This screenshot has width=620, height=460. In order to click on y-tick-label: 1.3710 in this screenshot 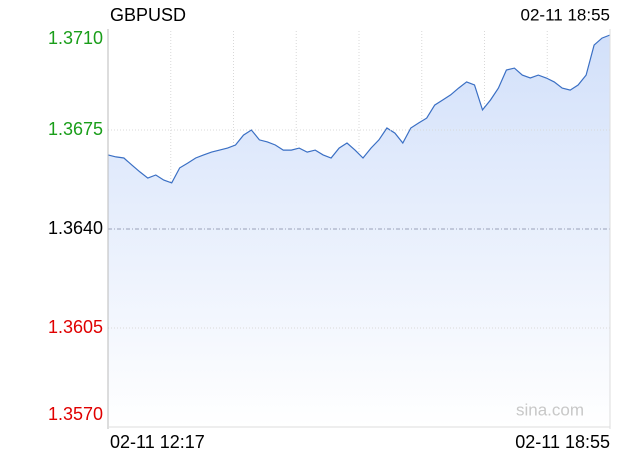, I will do `click(75, 38)`.